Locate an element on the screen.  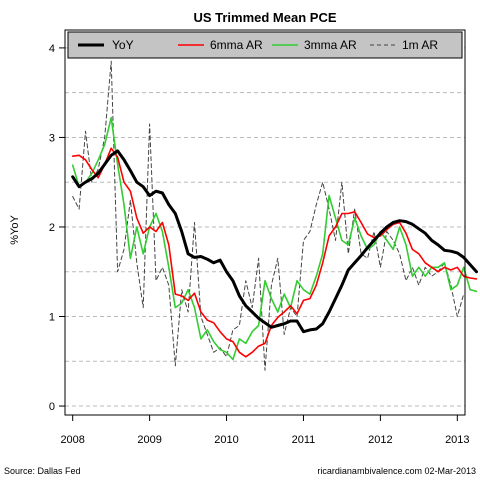
x-tick-label: 2011 is located at coordinates (304, 440).